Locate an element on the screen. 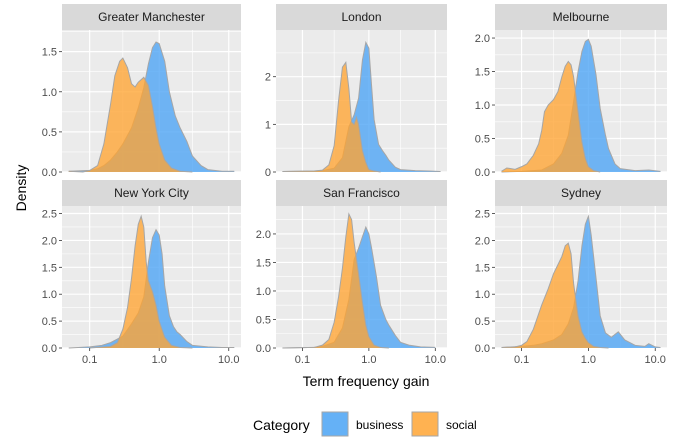  facet-panel: Sydney 0.0 0.5 1.0 1.5 2.0 2.5 0.1 1.0 10.0 is located at coordinates (571, 273).